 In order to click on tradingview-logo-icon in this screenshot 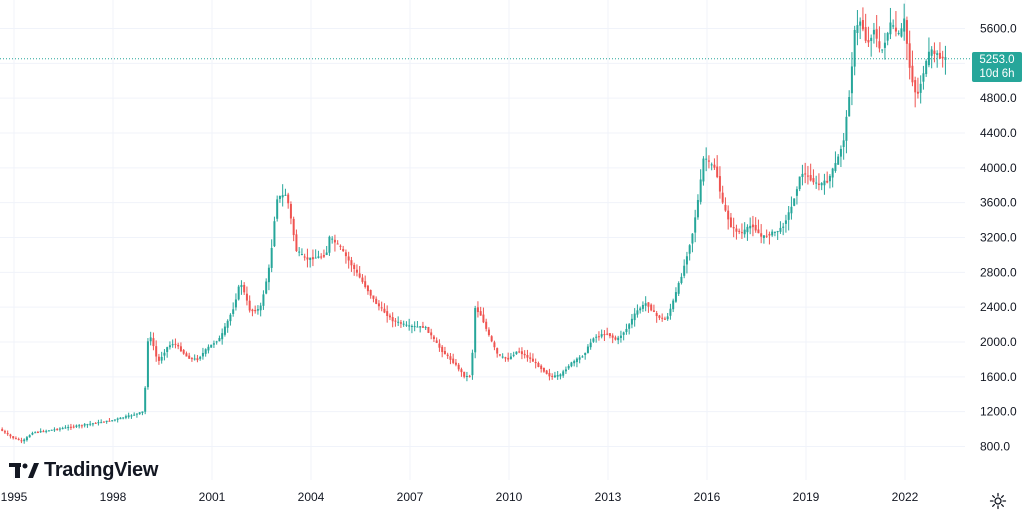, I will do `click(24, 470)`.